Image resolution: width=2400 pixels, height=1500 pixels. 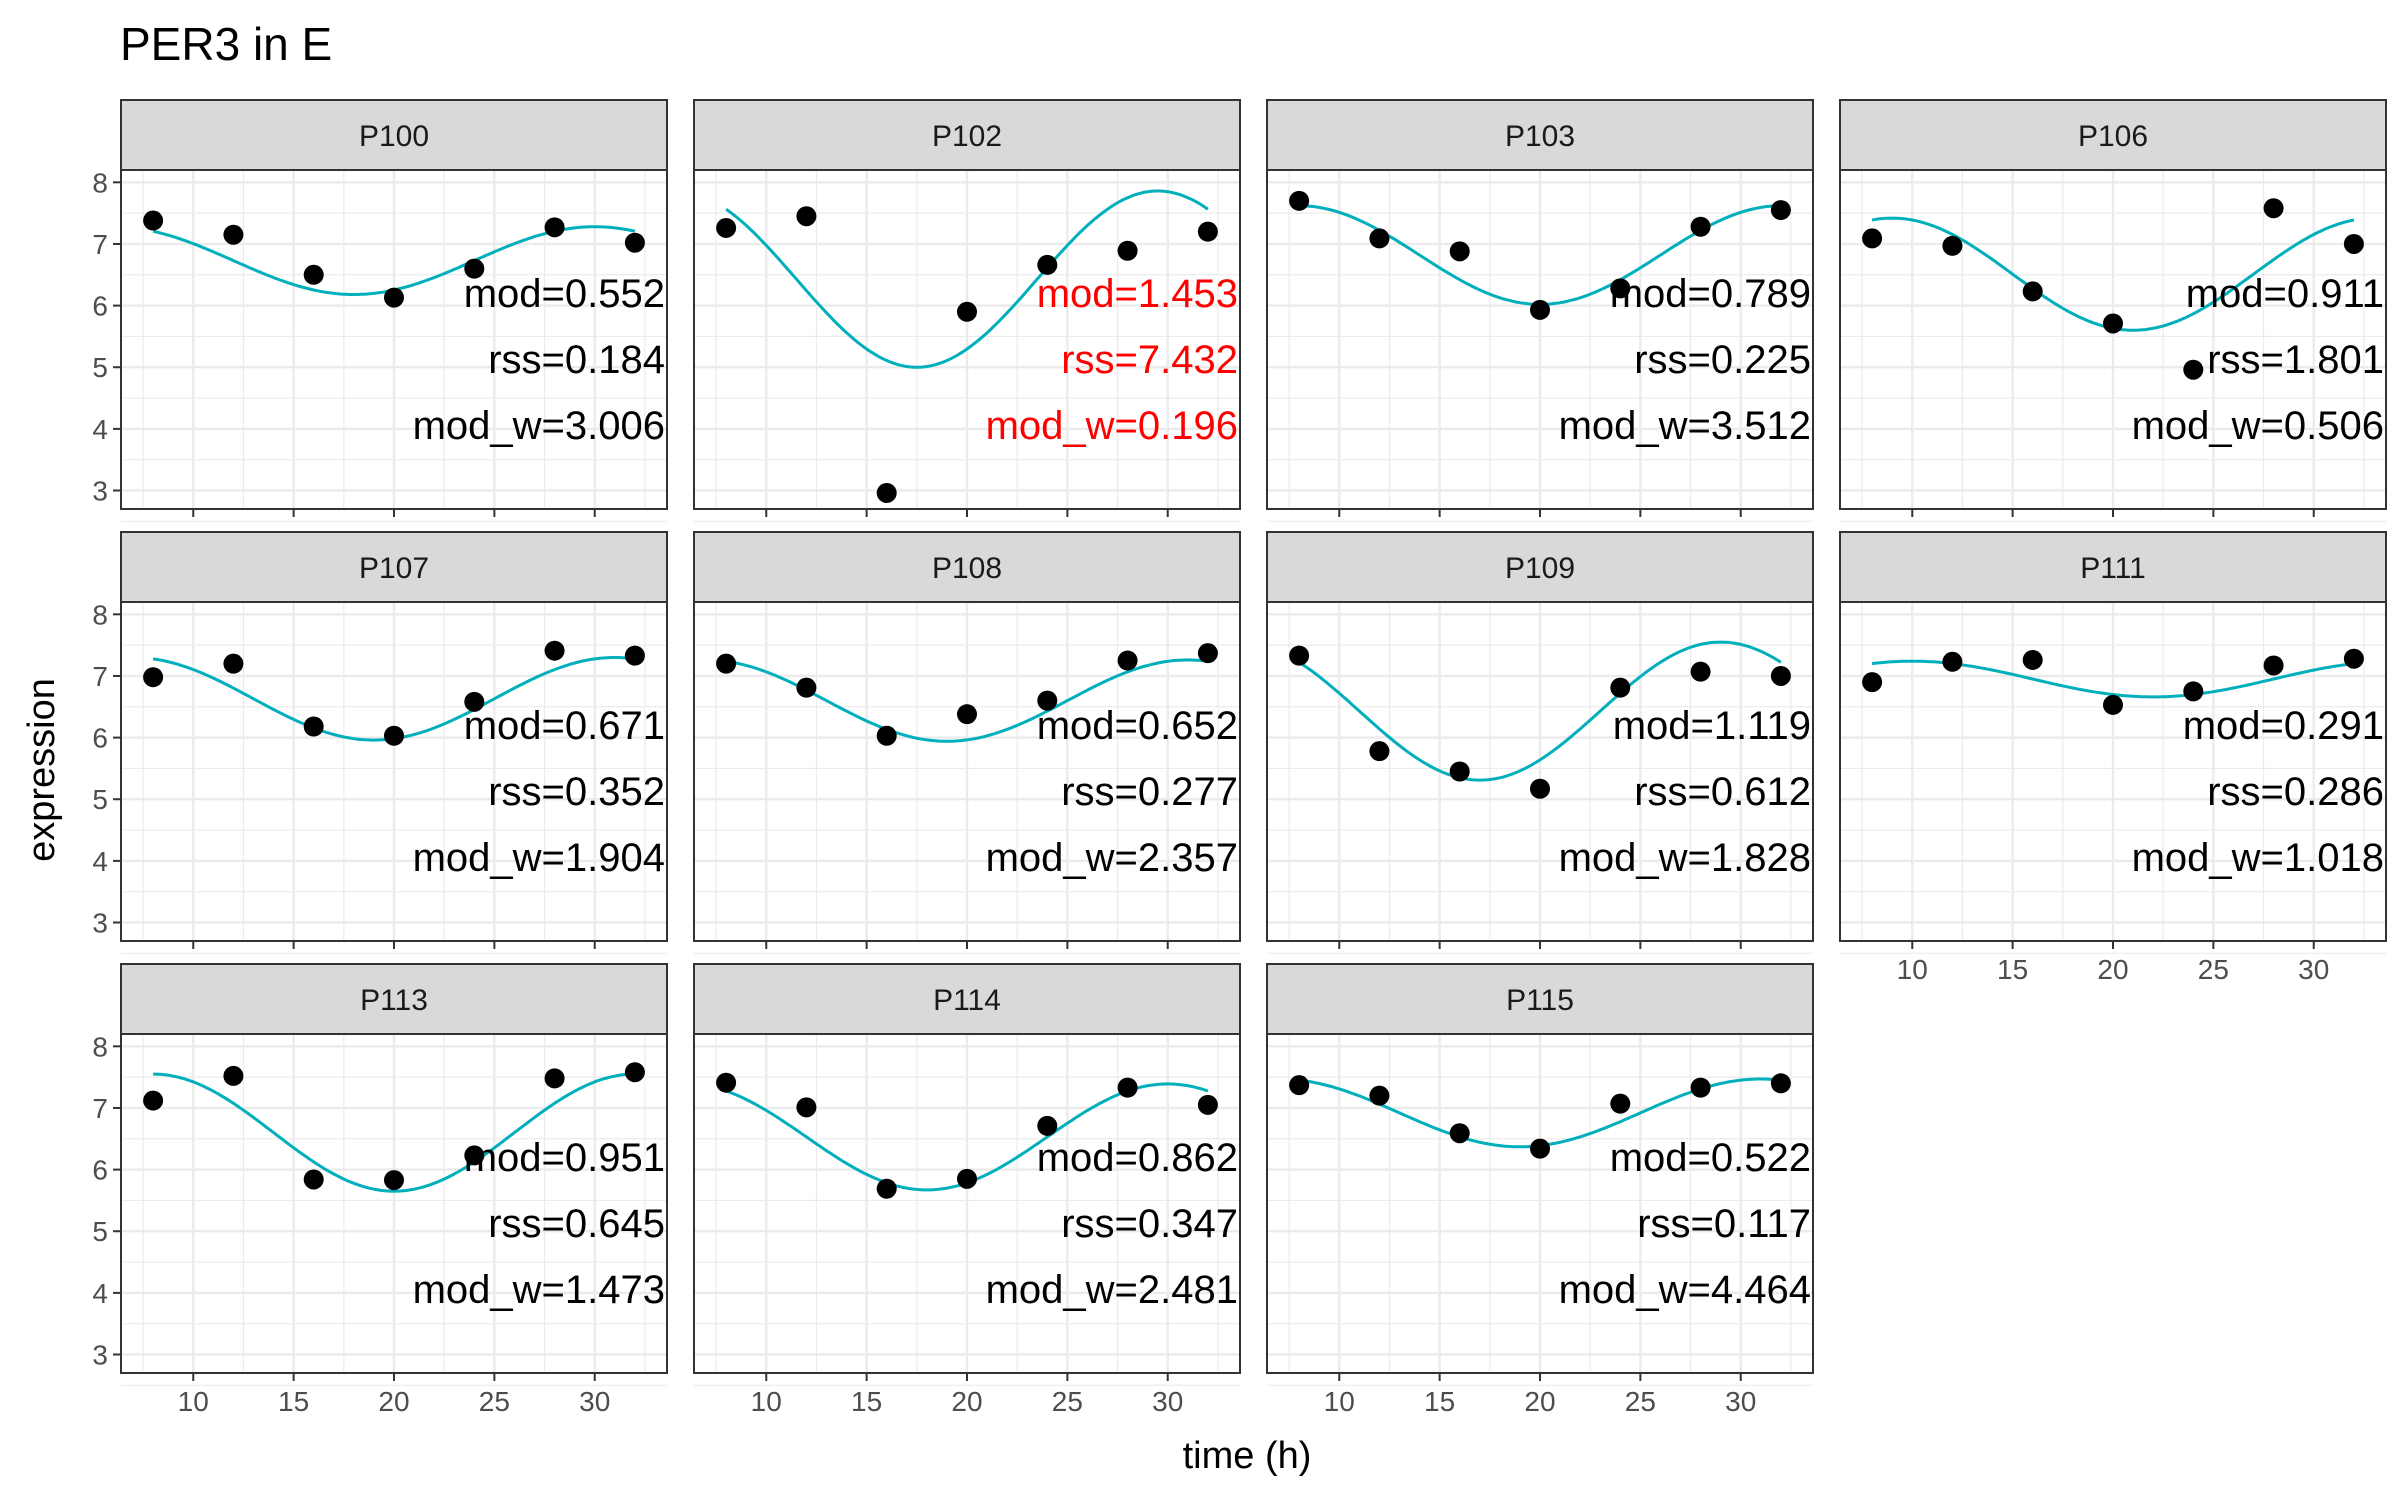 I want to click on annotation-mod: mod=0.291, so click(x=2283, y=726).